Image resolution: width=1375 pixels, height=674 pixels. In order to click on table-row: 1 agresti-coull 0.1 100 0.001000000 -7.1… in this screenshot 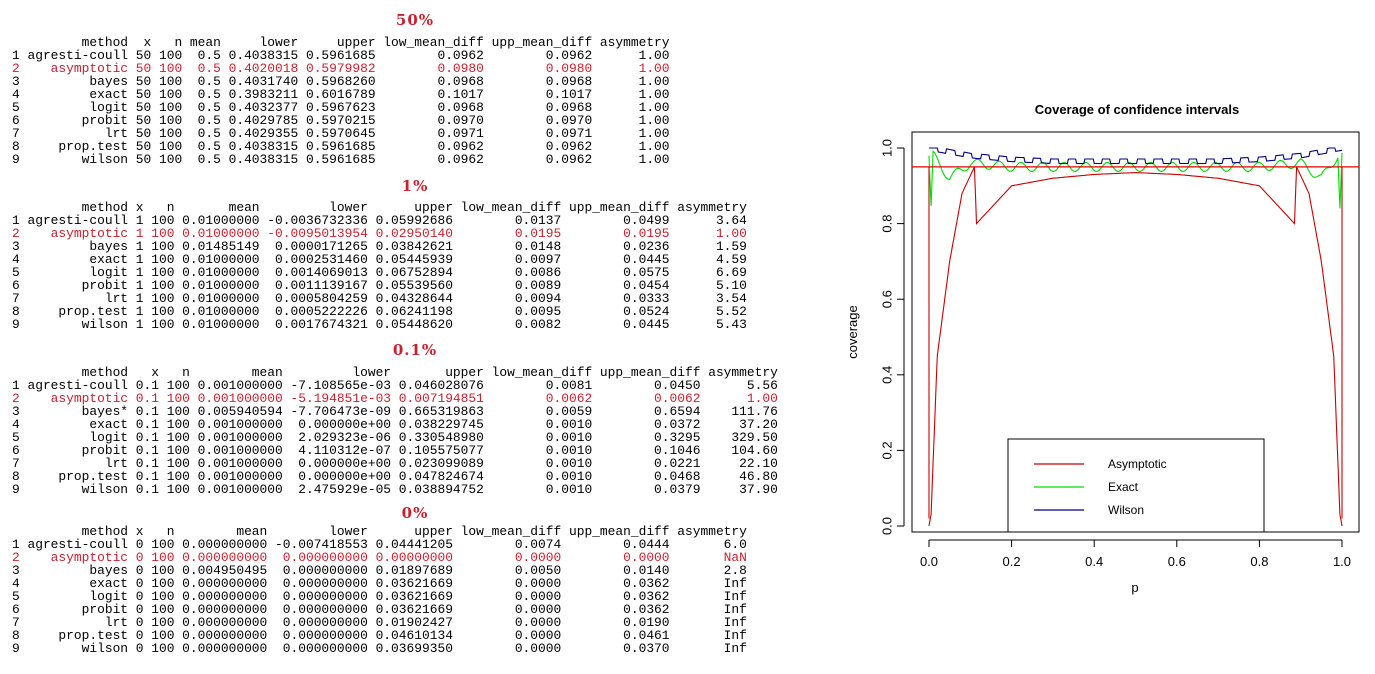, I will do `click(395, 385)`.